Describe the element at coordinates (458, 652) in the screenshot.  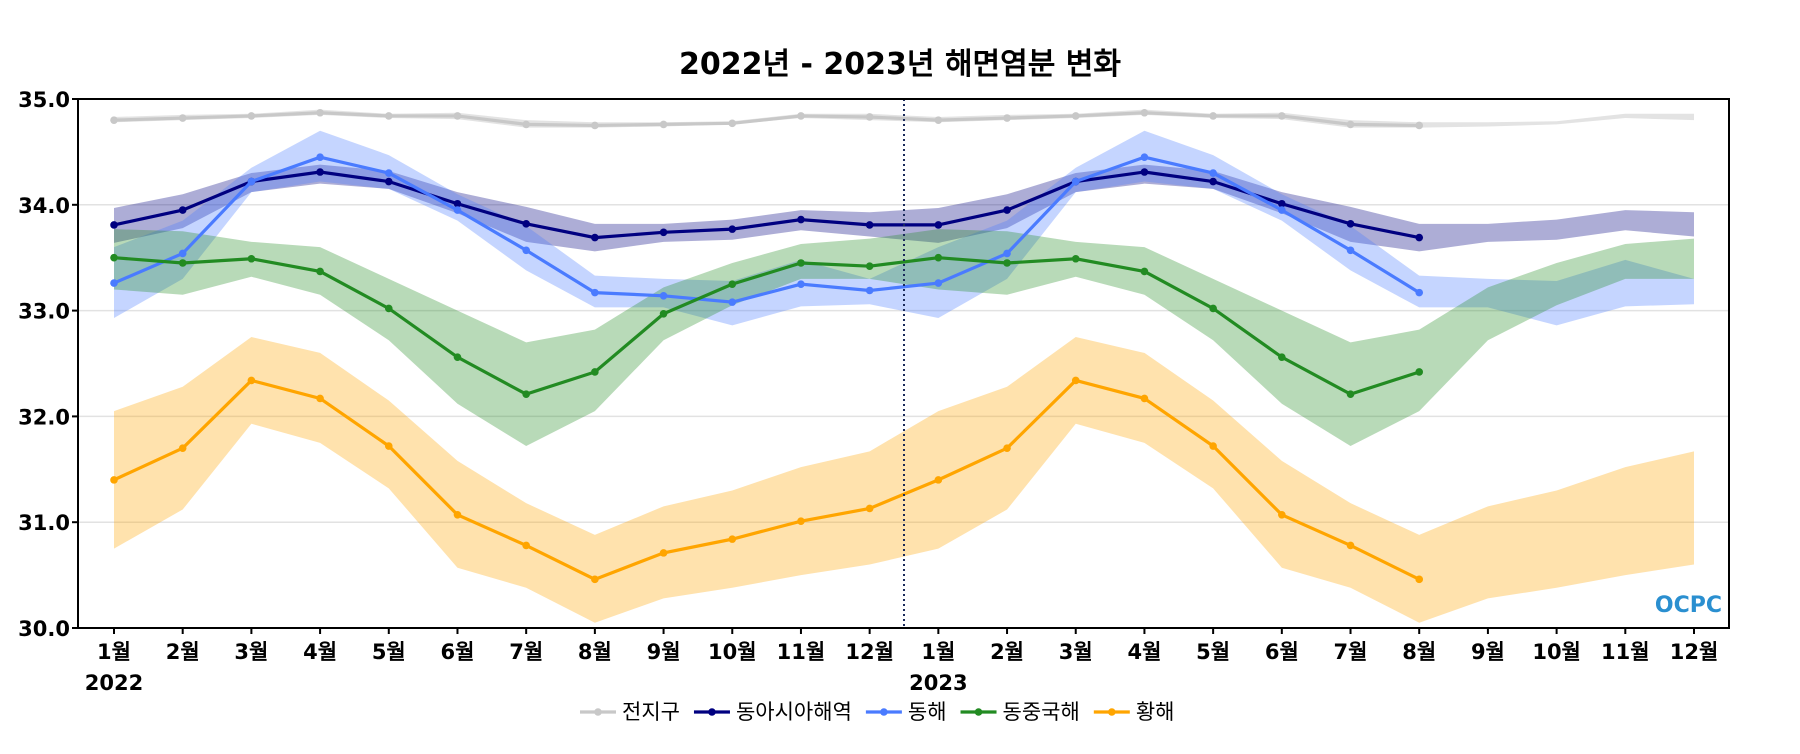
I see `x-tick-label: 6월` at that location.